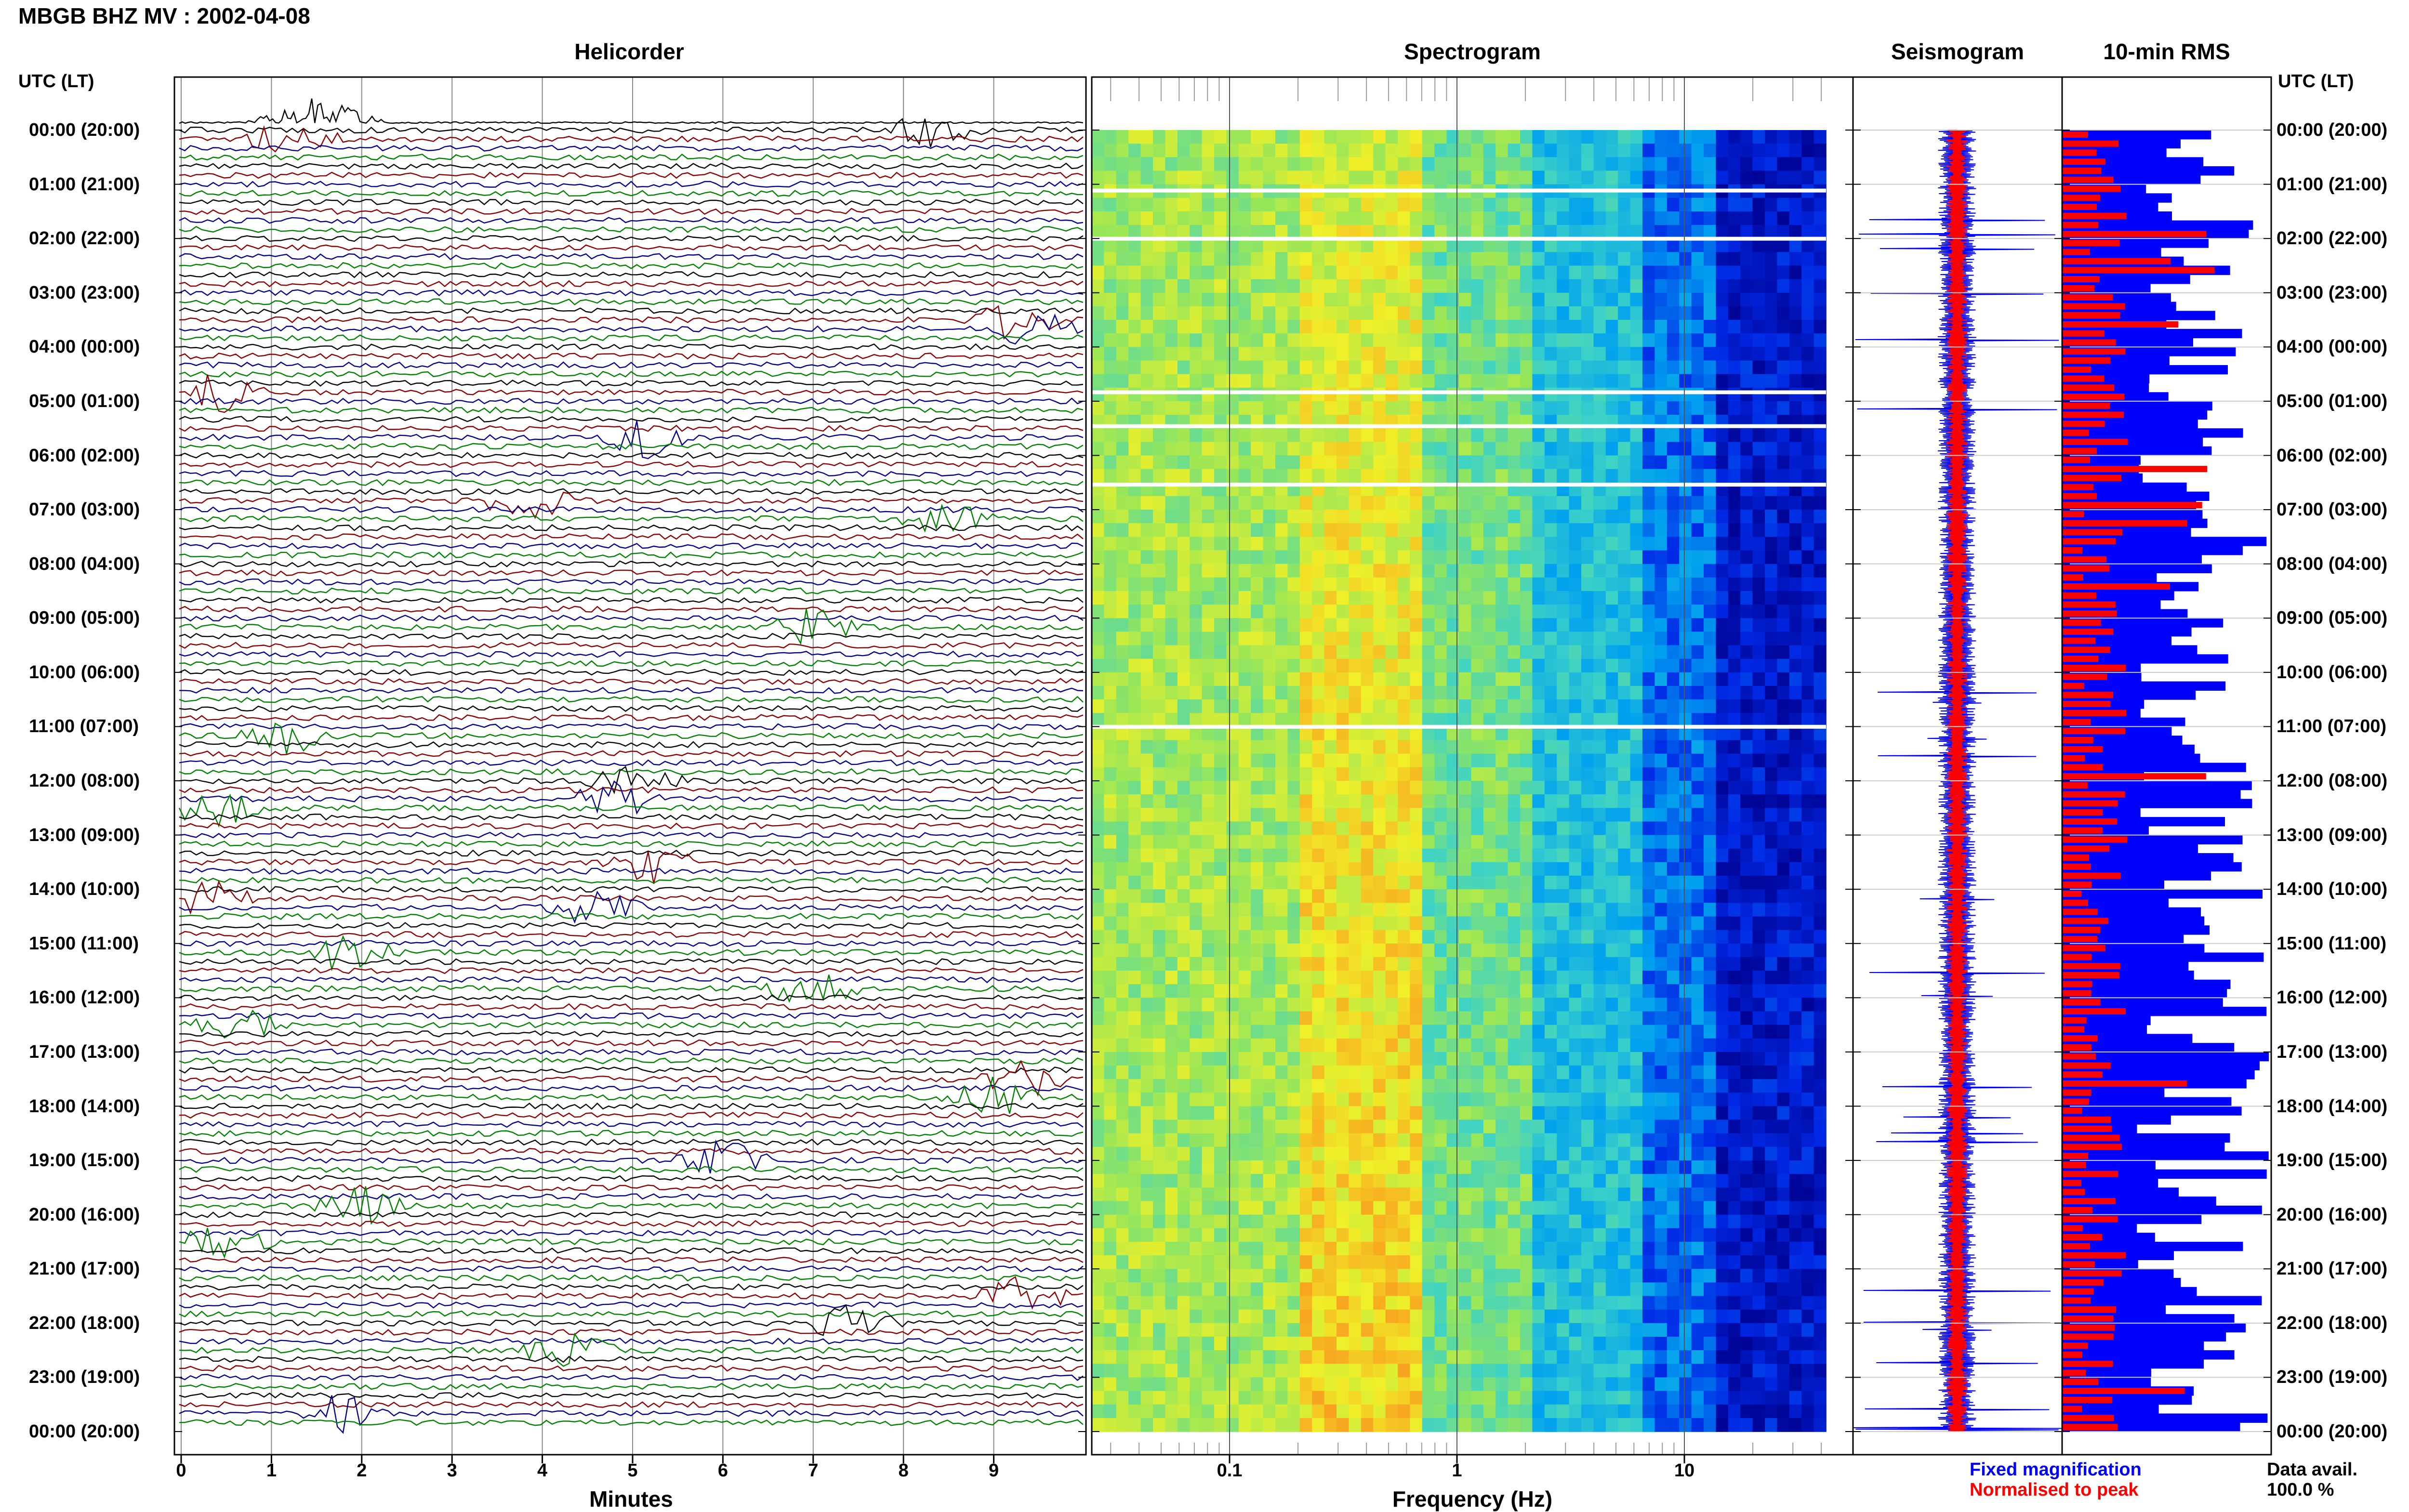 The image size is (2409, 1512). I want to click on frequency-tick-label: 1, so click(1457, 1470).